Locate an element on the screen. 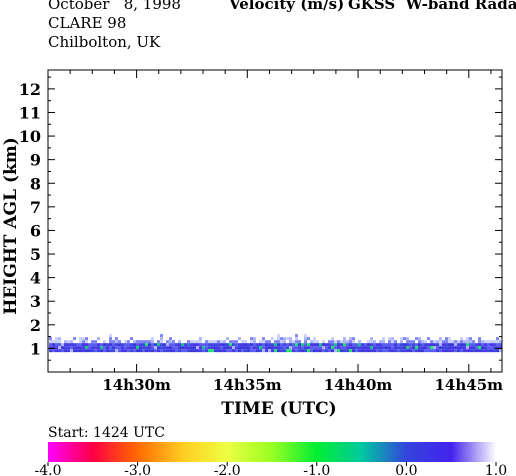 Image resolution: width=516 pixels, height=476 pixels. instrument-title: GKSS W-band Radar is located at coordinates (432, 6).